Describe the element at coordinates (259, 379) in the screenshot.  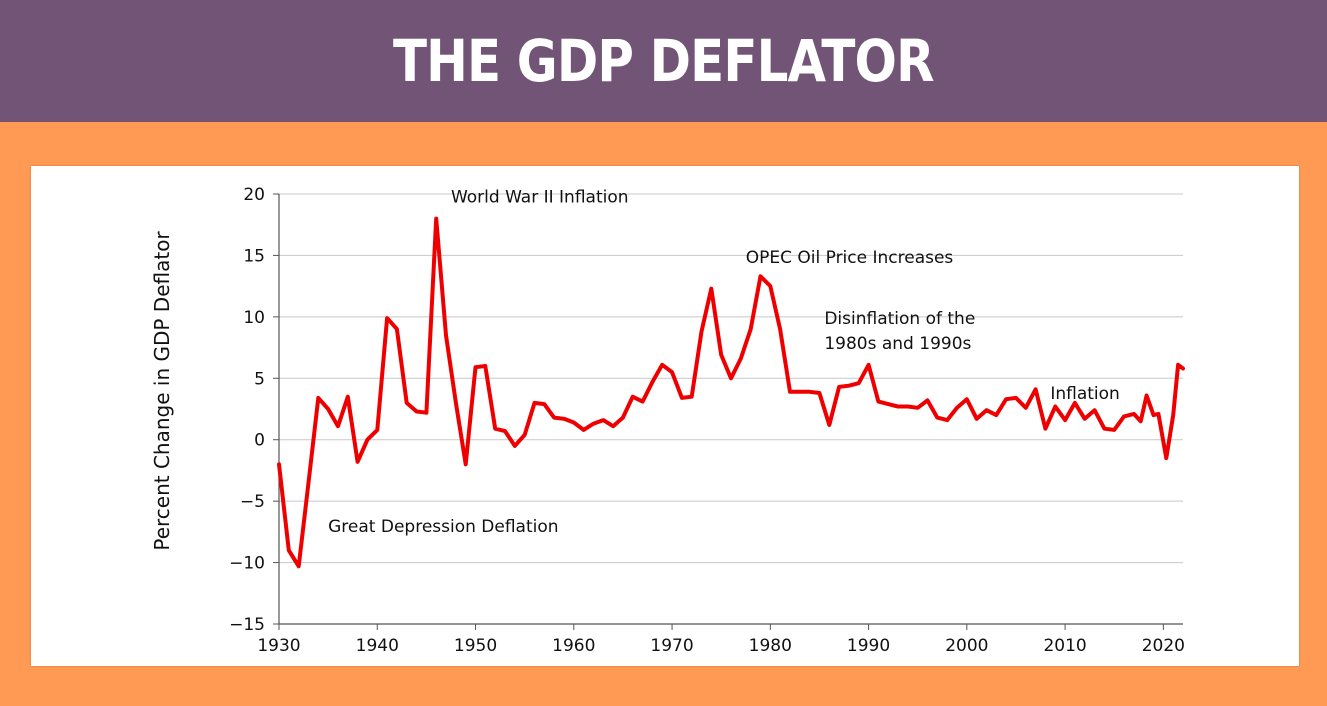
I see `y-tick-label: 5` at that location.